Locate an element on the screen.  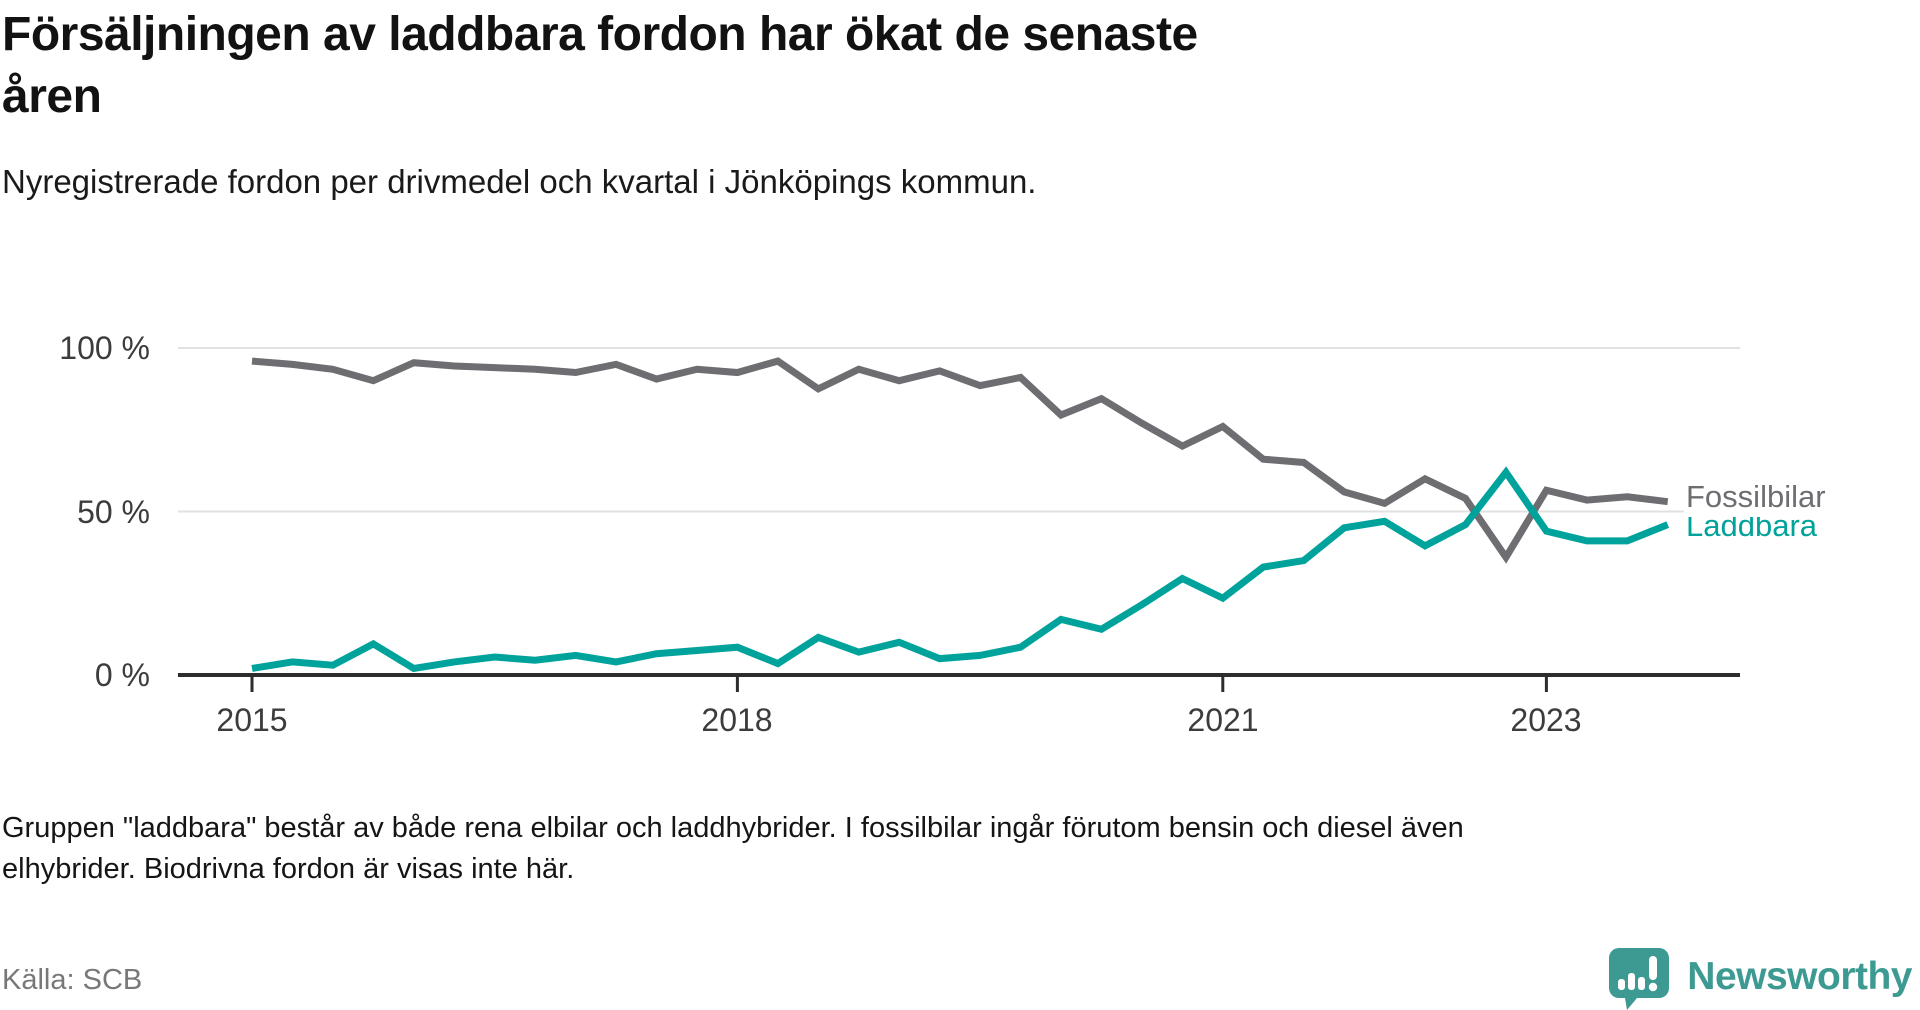
newsworthy-logo: Newsworthy is located at coordinates (1758, 977).